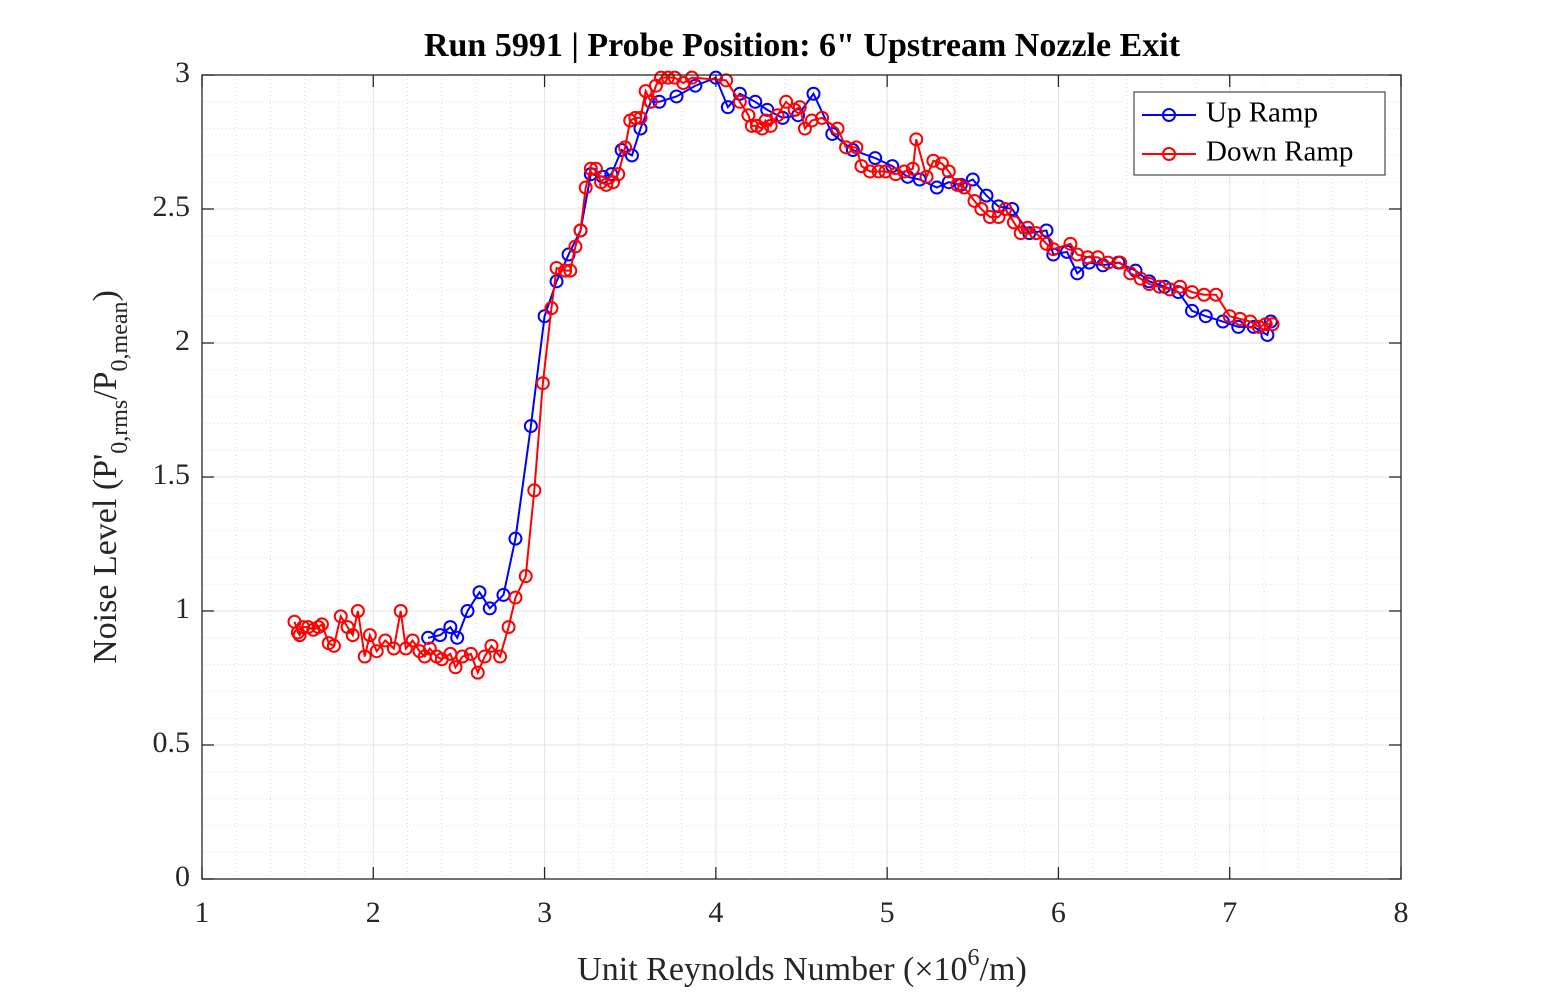  I want to click on x-axis-label: Unit Reynolds Number (×106/m), so click(802, 966).